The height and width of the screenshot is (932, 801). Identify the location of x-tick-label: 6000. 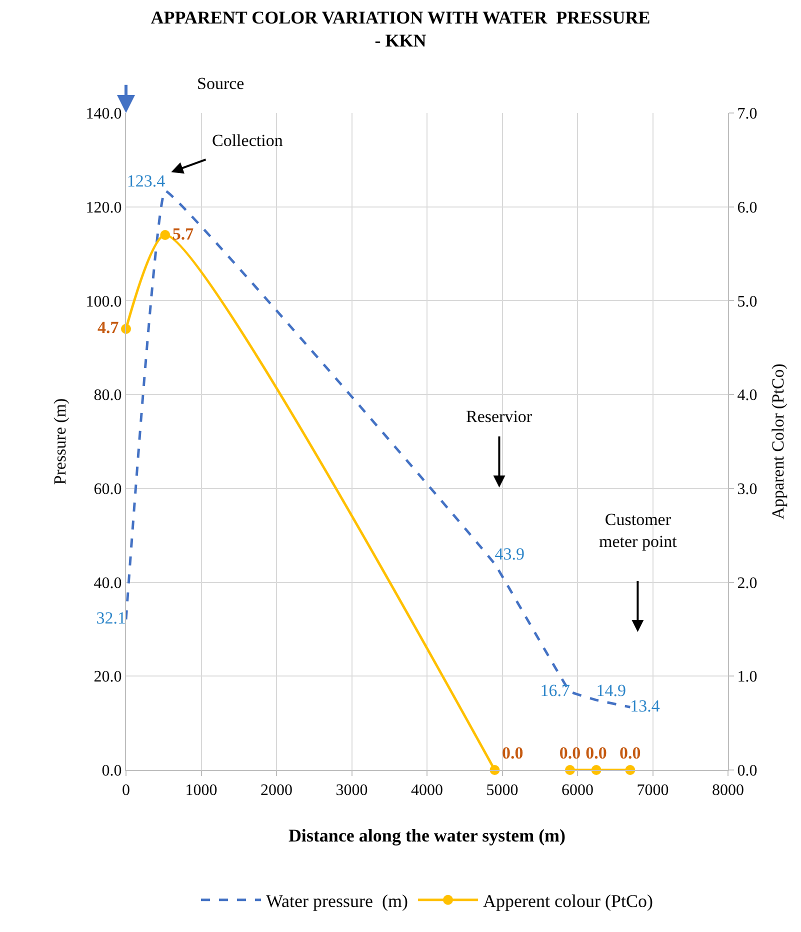
(578, 791).